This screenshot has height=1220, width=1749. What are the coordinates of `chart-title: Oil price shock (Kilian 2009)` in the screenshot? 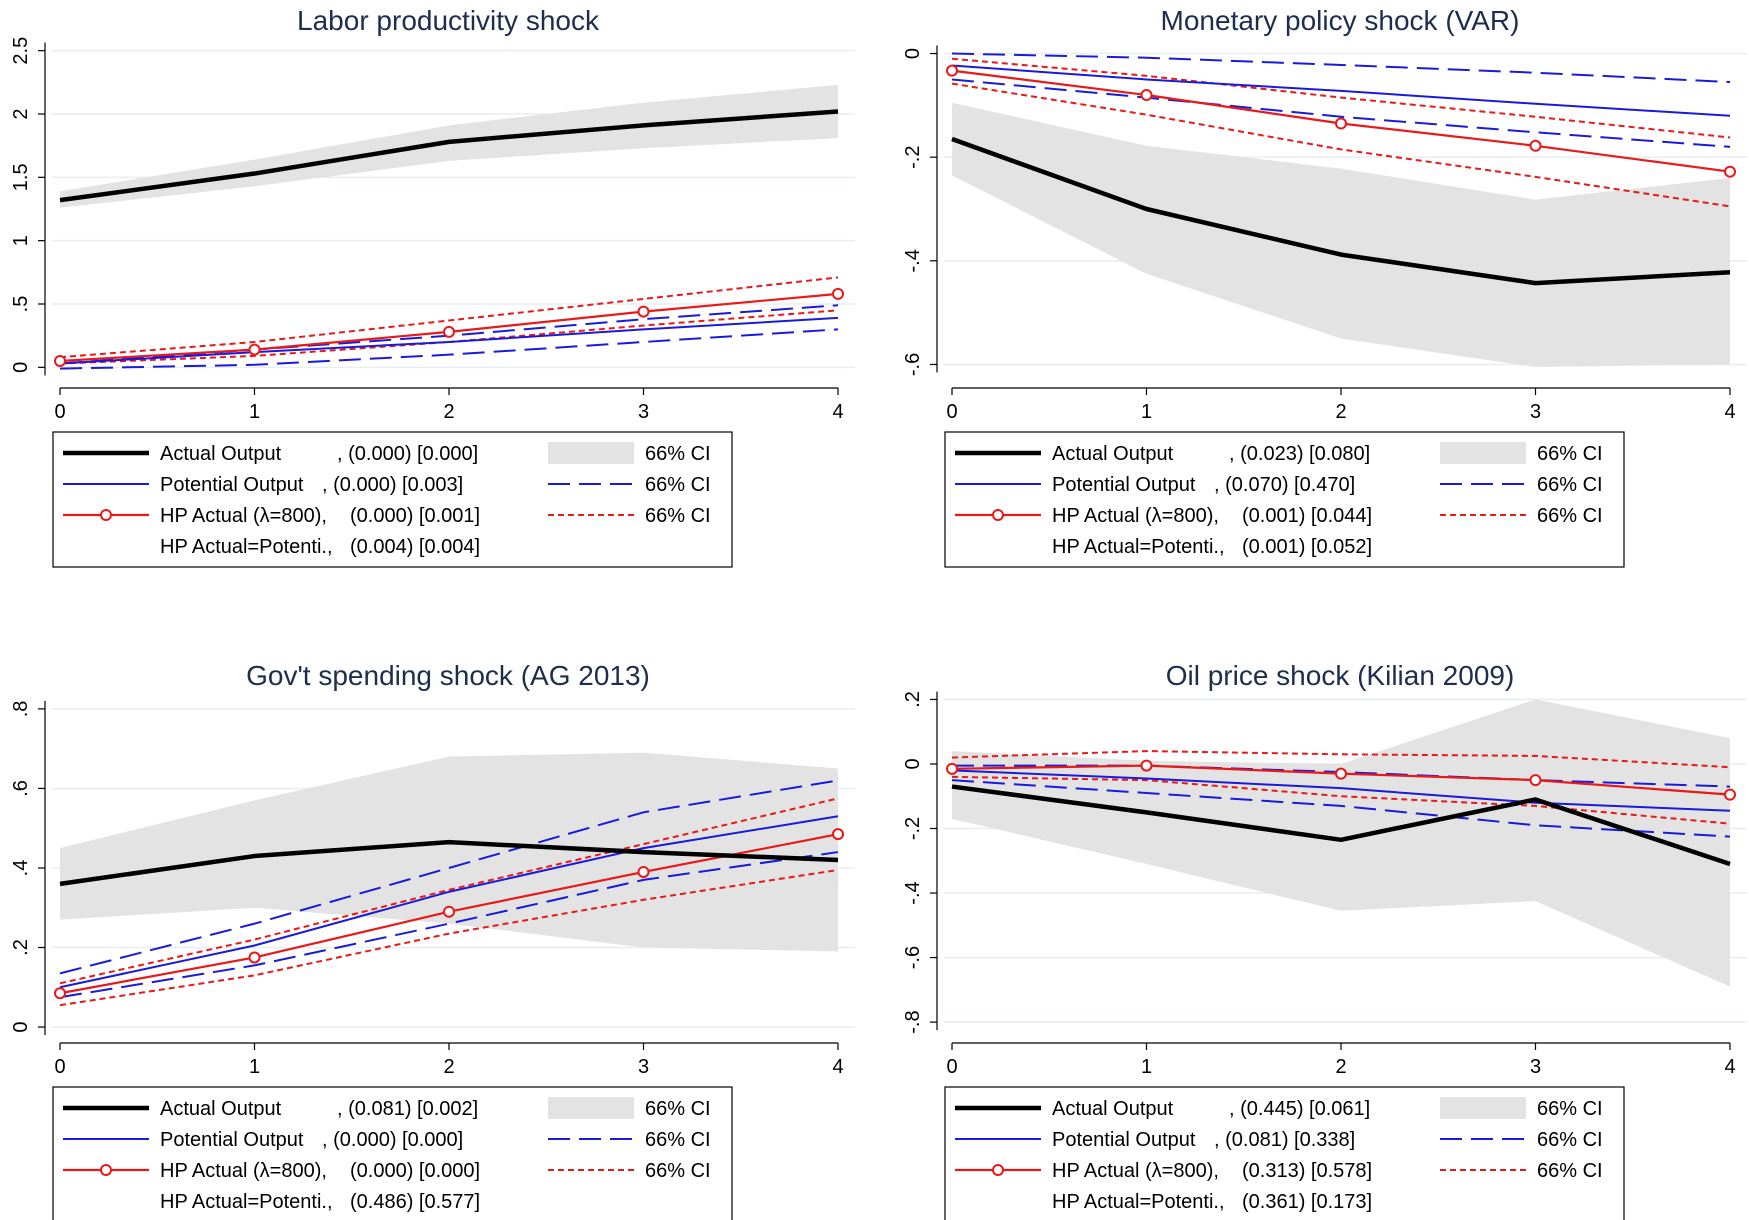 It's located at (1340, 675).